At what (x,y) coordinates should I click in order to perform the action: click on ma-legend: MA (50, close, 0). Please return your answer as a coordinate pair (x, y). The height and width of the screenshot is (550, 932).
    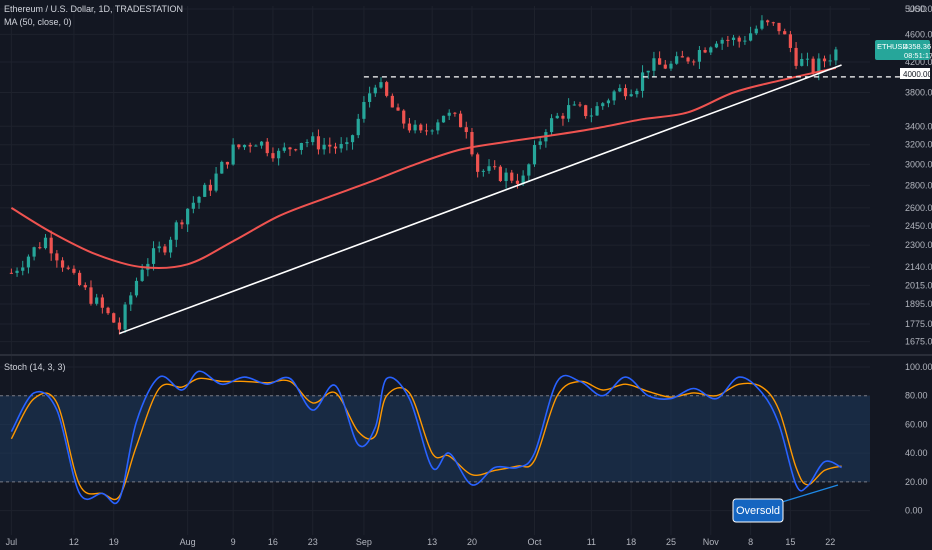
    Looking at the image, I should click on (38, 22).